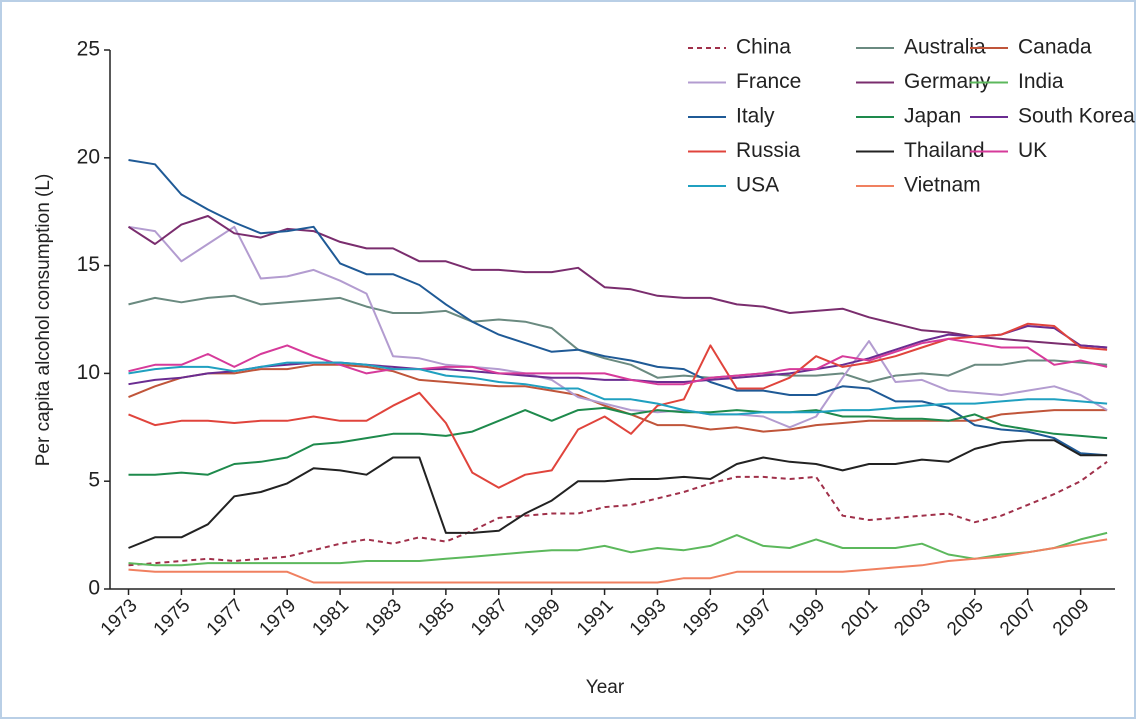 The height and width of the screenshot is (719, 1136). I want to click on legend-label: USA, so click(757, 185).